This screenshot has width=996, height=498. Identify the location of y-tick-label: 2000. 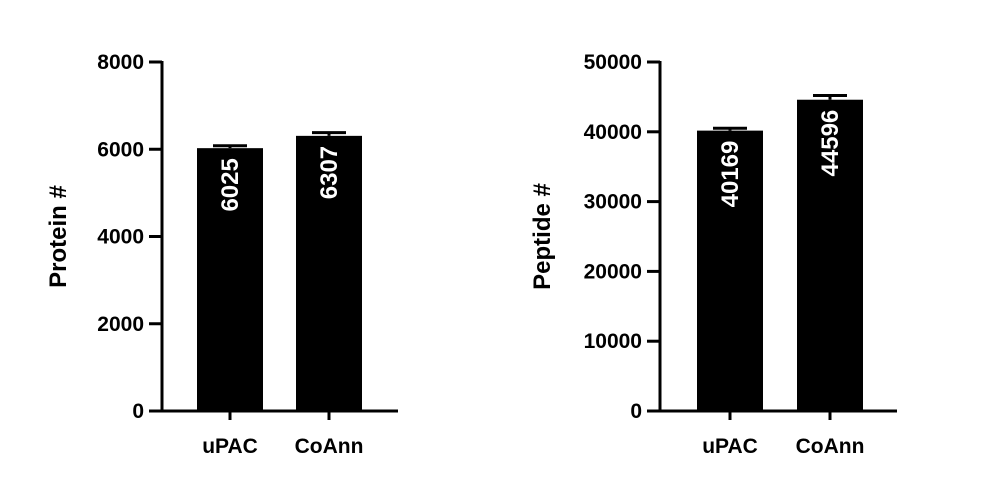
(120, 324).